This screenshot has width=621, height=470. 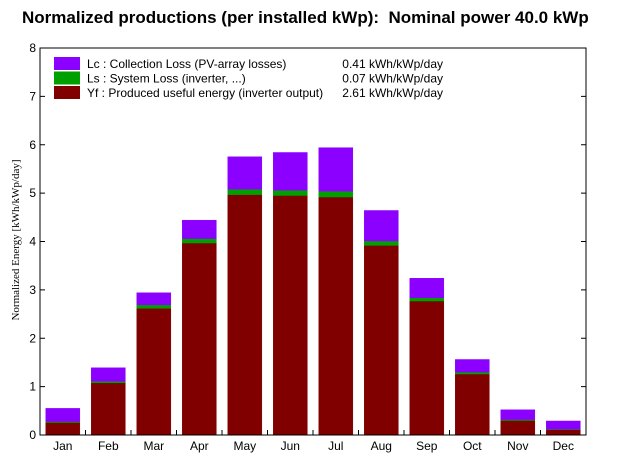 I want to click on legend-swatch-ls, so click(x=67, y=78).